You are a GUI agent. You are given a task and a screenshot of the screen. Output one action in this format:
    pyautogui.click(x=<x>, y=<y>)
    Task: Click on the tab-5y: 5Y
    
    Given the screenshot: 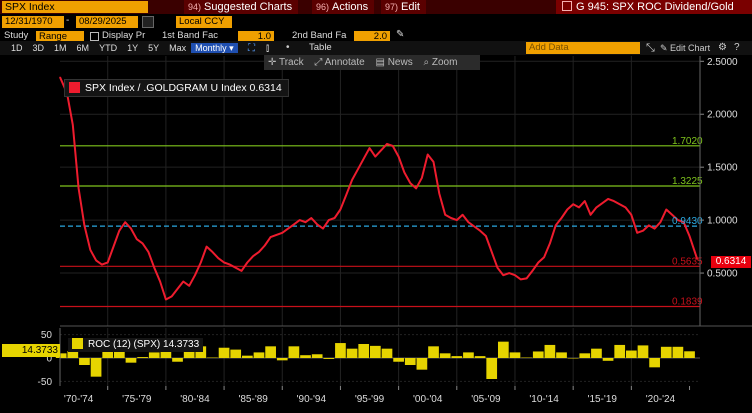 What is the action you would take?
    pyautogui.click(x=154, y=48)
    